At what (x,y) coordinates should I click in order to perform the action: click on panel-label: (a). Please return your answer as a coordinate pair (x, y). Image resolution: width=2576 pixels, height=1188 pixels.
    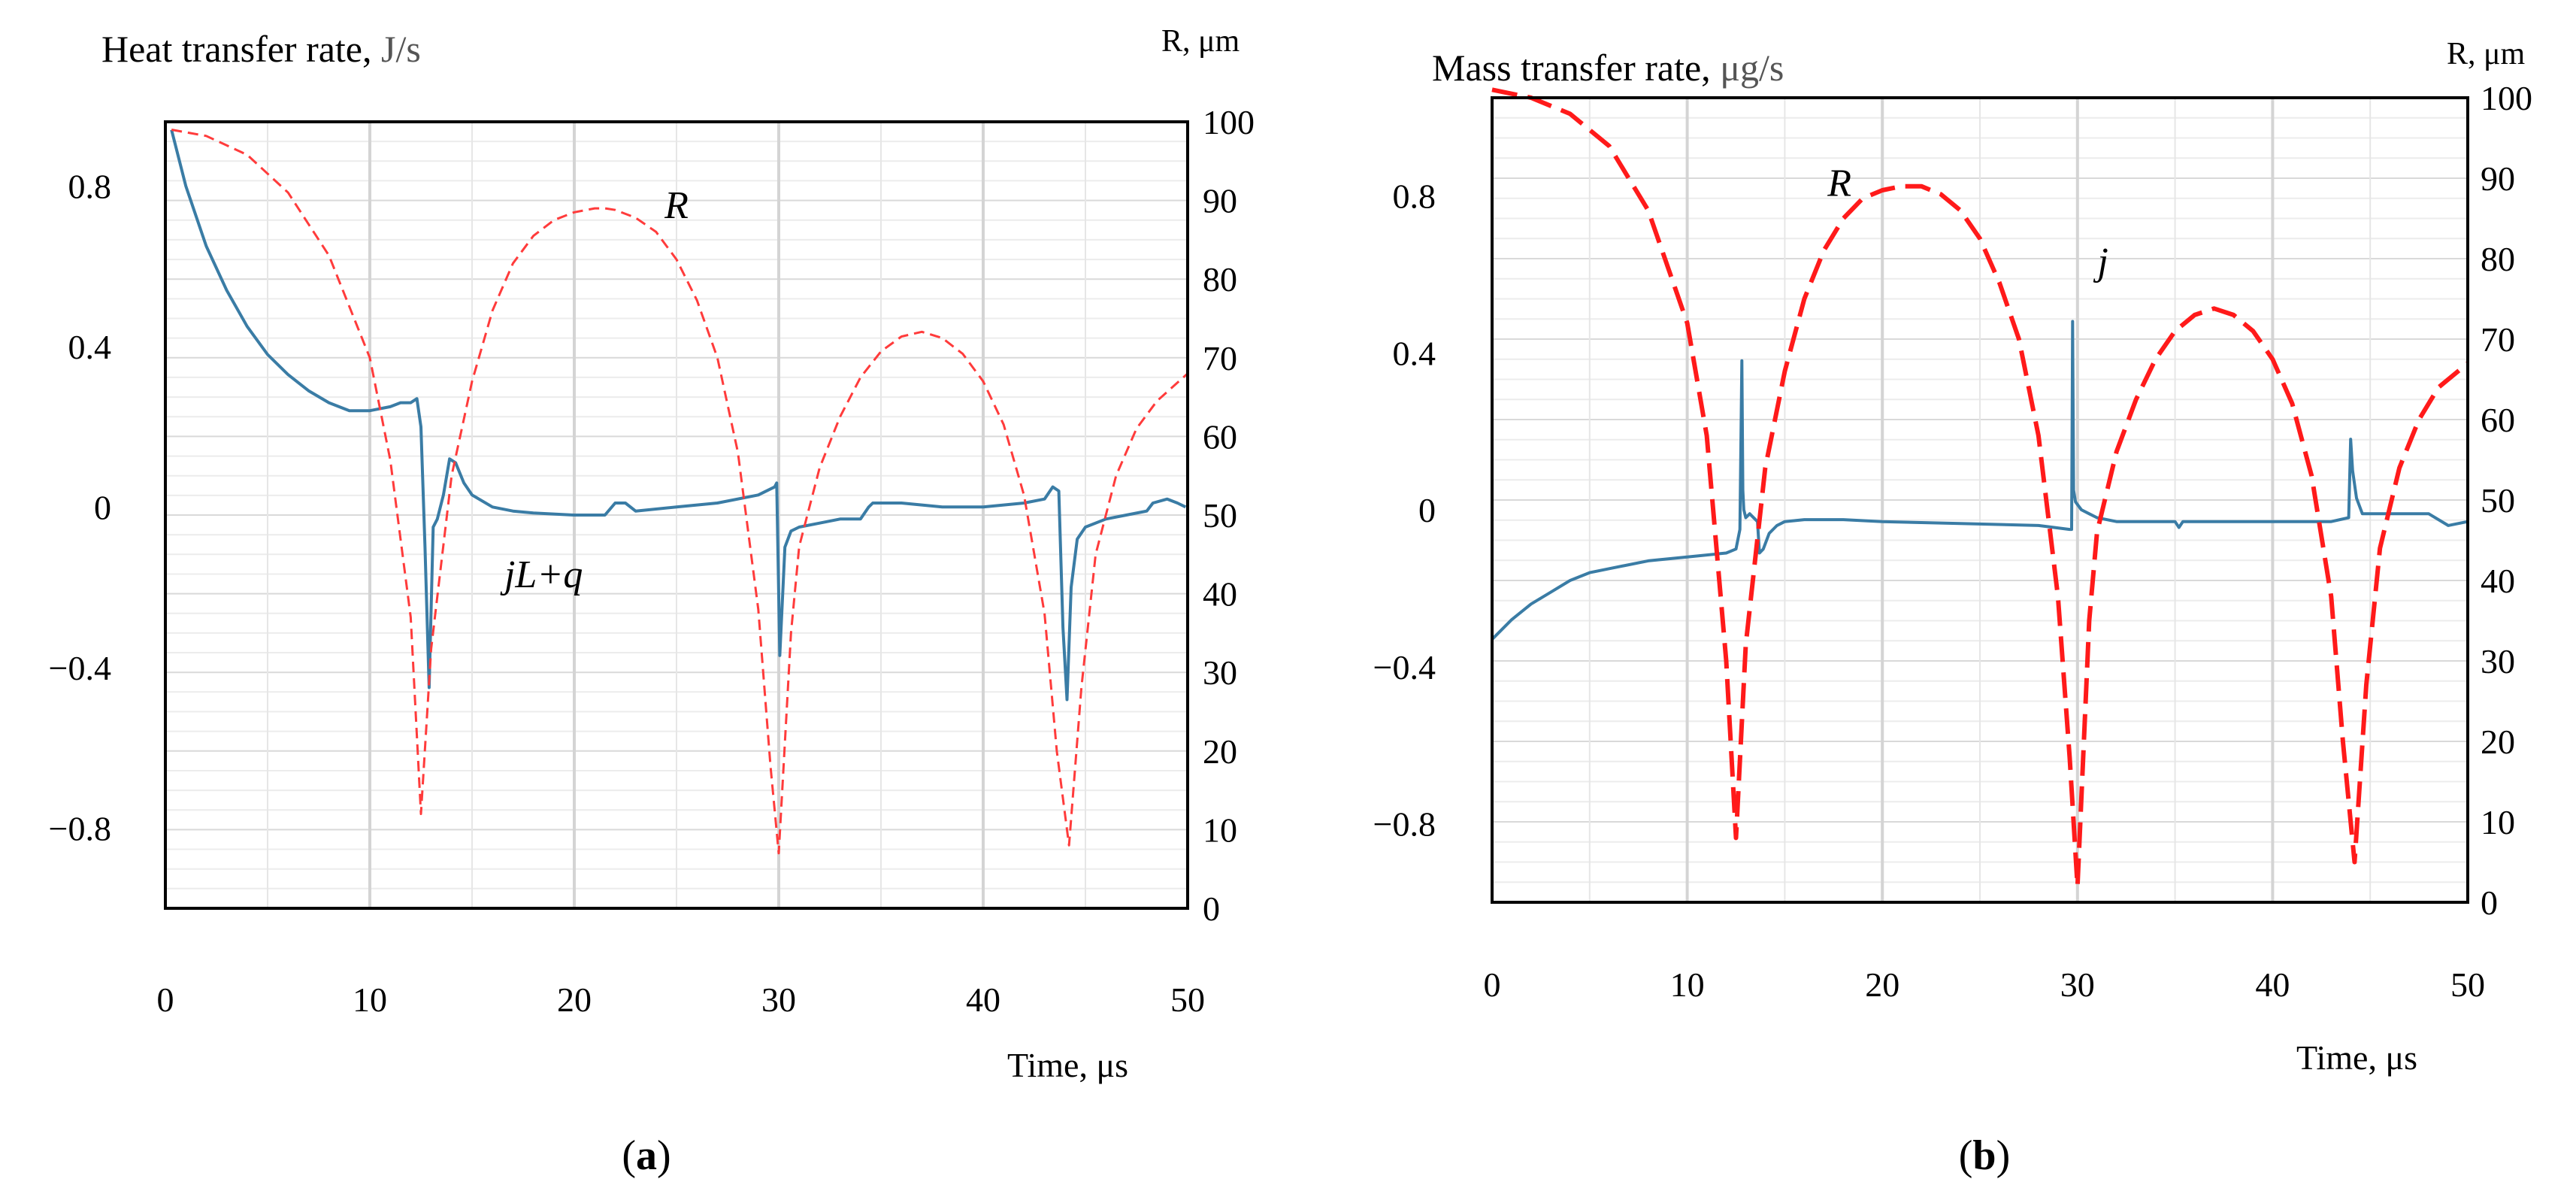
    Looking at the image, I should click on (646, 1155).